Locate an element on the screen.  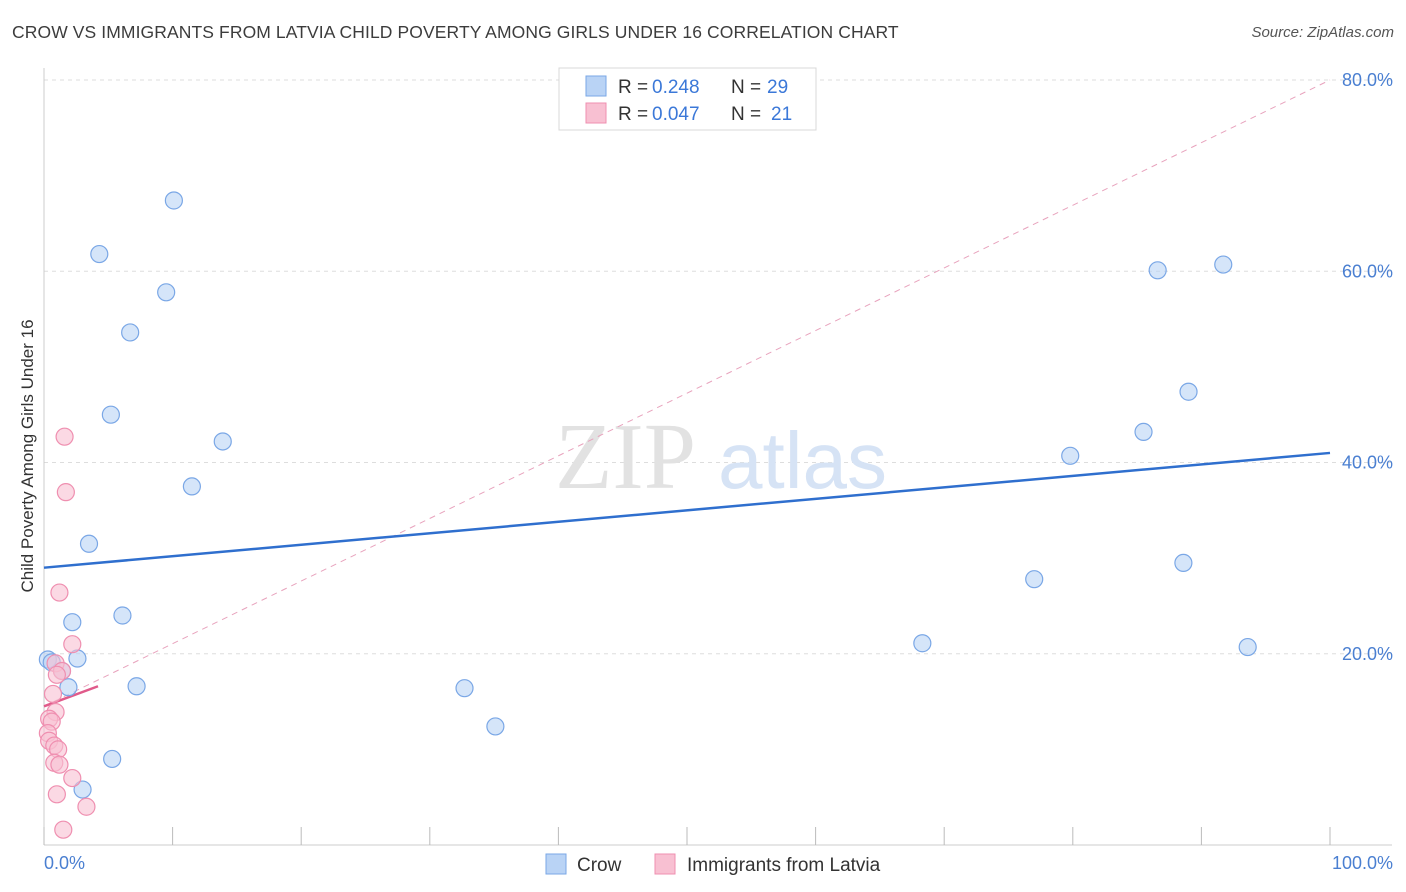
y-axis-label: Child Poverty Among Girls Under 16 is located at coordinates (27, 455).